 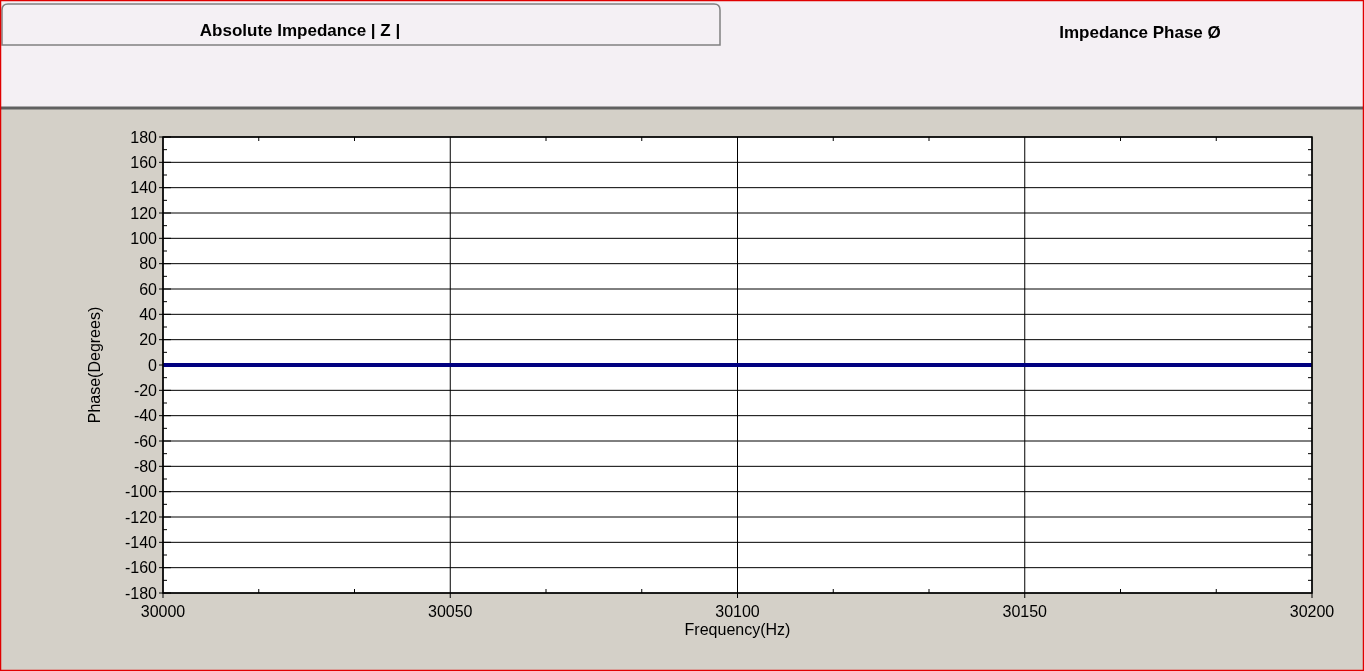 I want to click on y-tick-label: -40, so click(x=145, y=416).